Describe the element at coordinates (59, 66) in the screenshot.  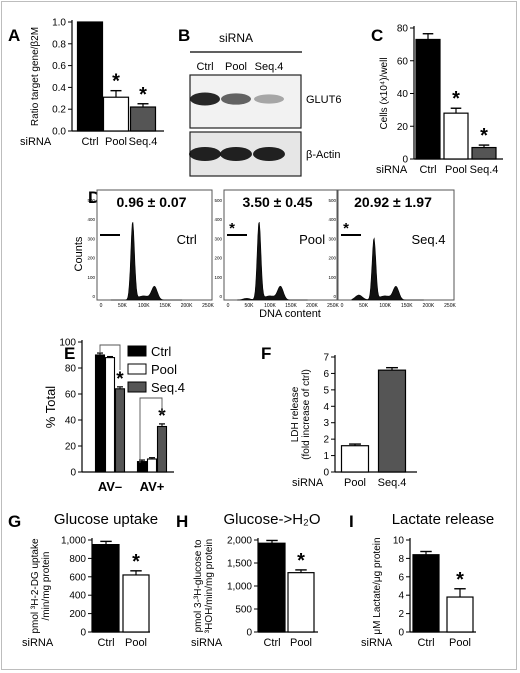
I see `y-tick-label: 0.6` at that location.